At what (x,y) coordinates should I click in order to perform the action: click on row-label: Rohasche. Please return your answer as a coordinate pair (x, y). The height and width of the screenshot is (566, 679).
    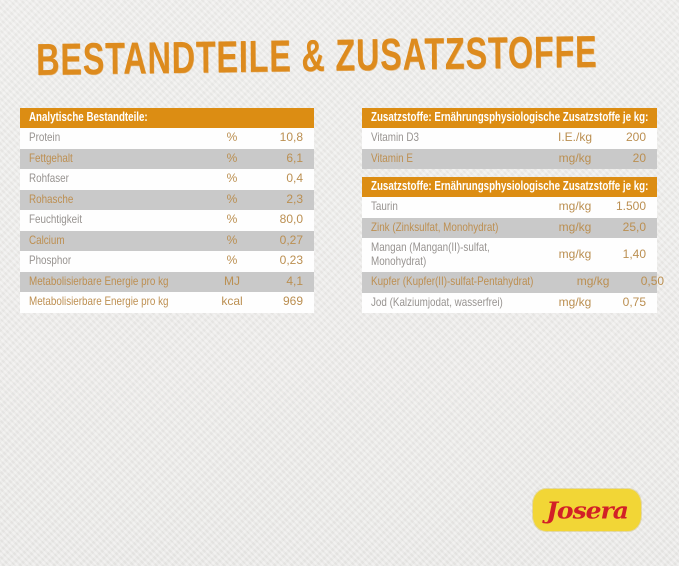
    Looking at the image, I should click on (51, 198).